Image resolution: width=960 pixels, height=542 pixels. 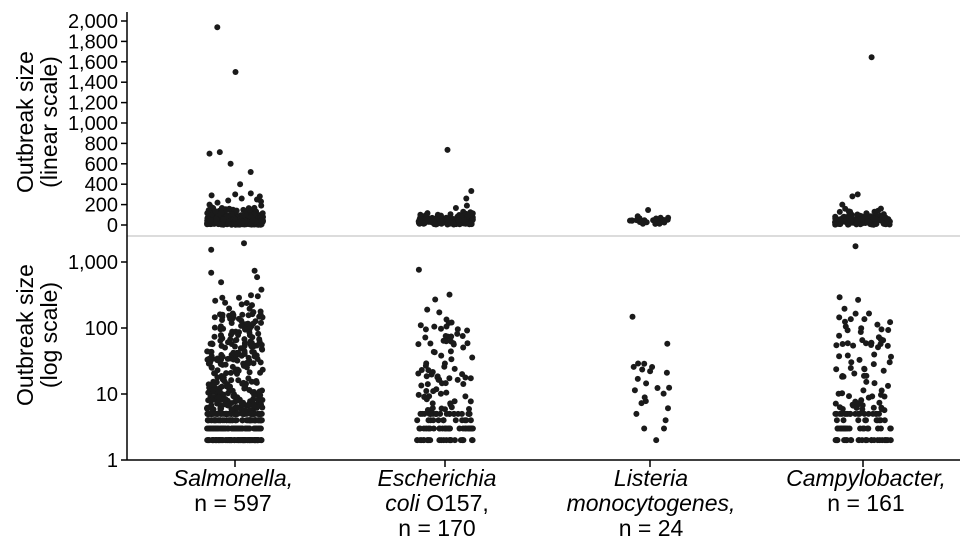 I want to click on y-axis-label-linear: Outbreak size (linear scale), so click(x=37, y=122).